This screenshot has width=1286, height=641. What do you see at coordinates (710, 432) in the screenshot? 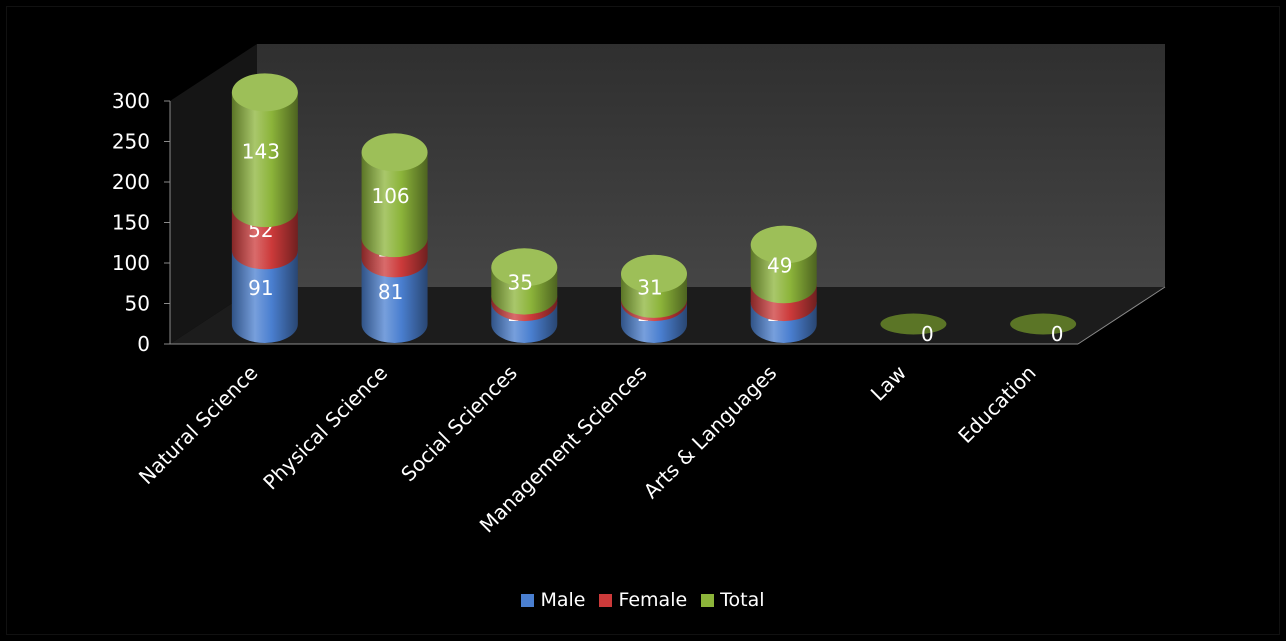
I see `category-label: Arts & Languages` at bounding box center [710, 432].